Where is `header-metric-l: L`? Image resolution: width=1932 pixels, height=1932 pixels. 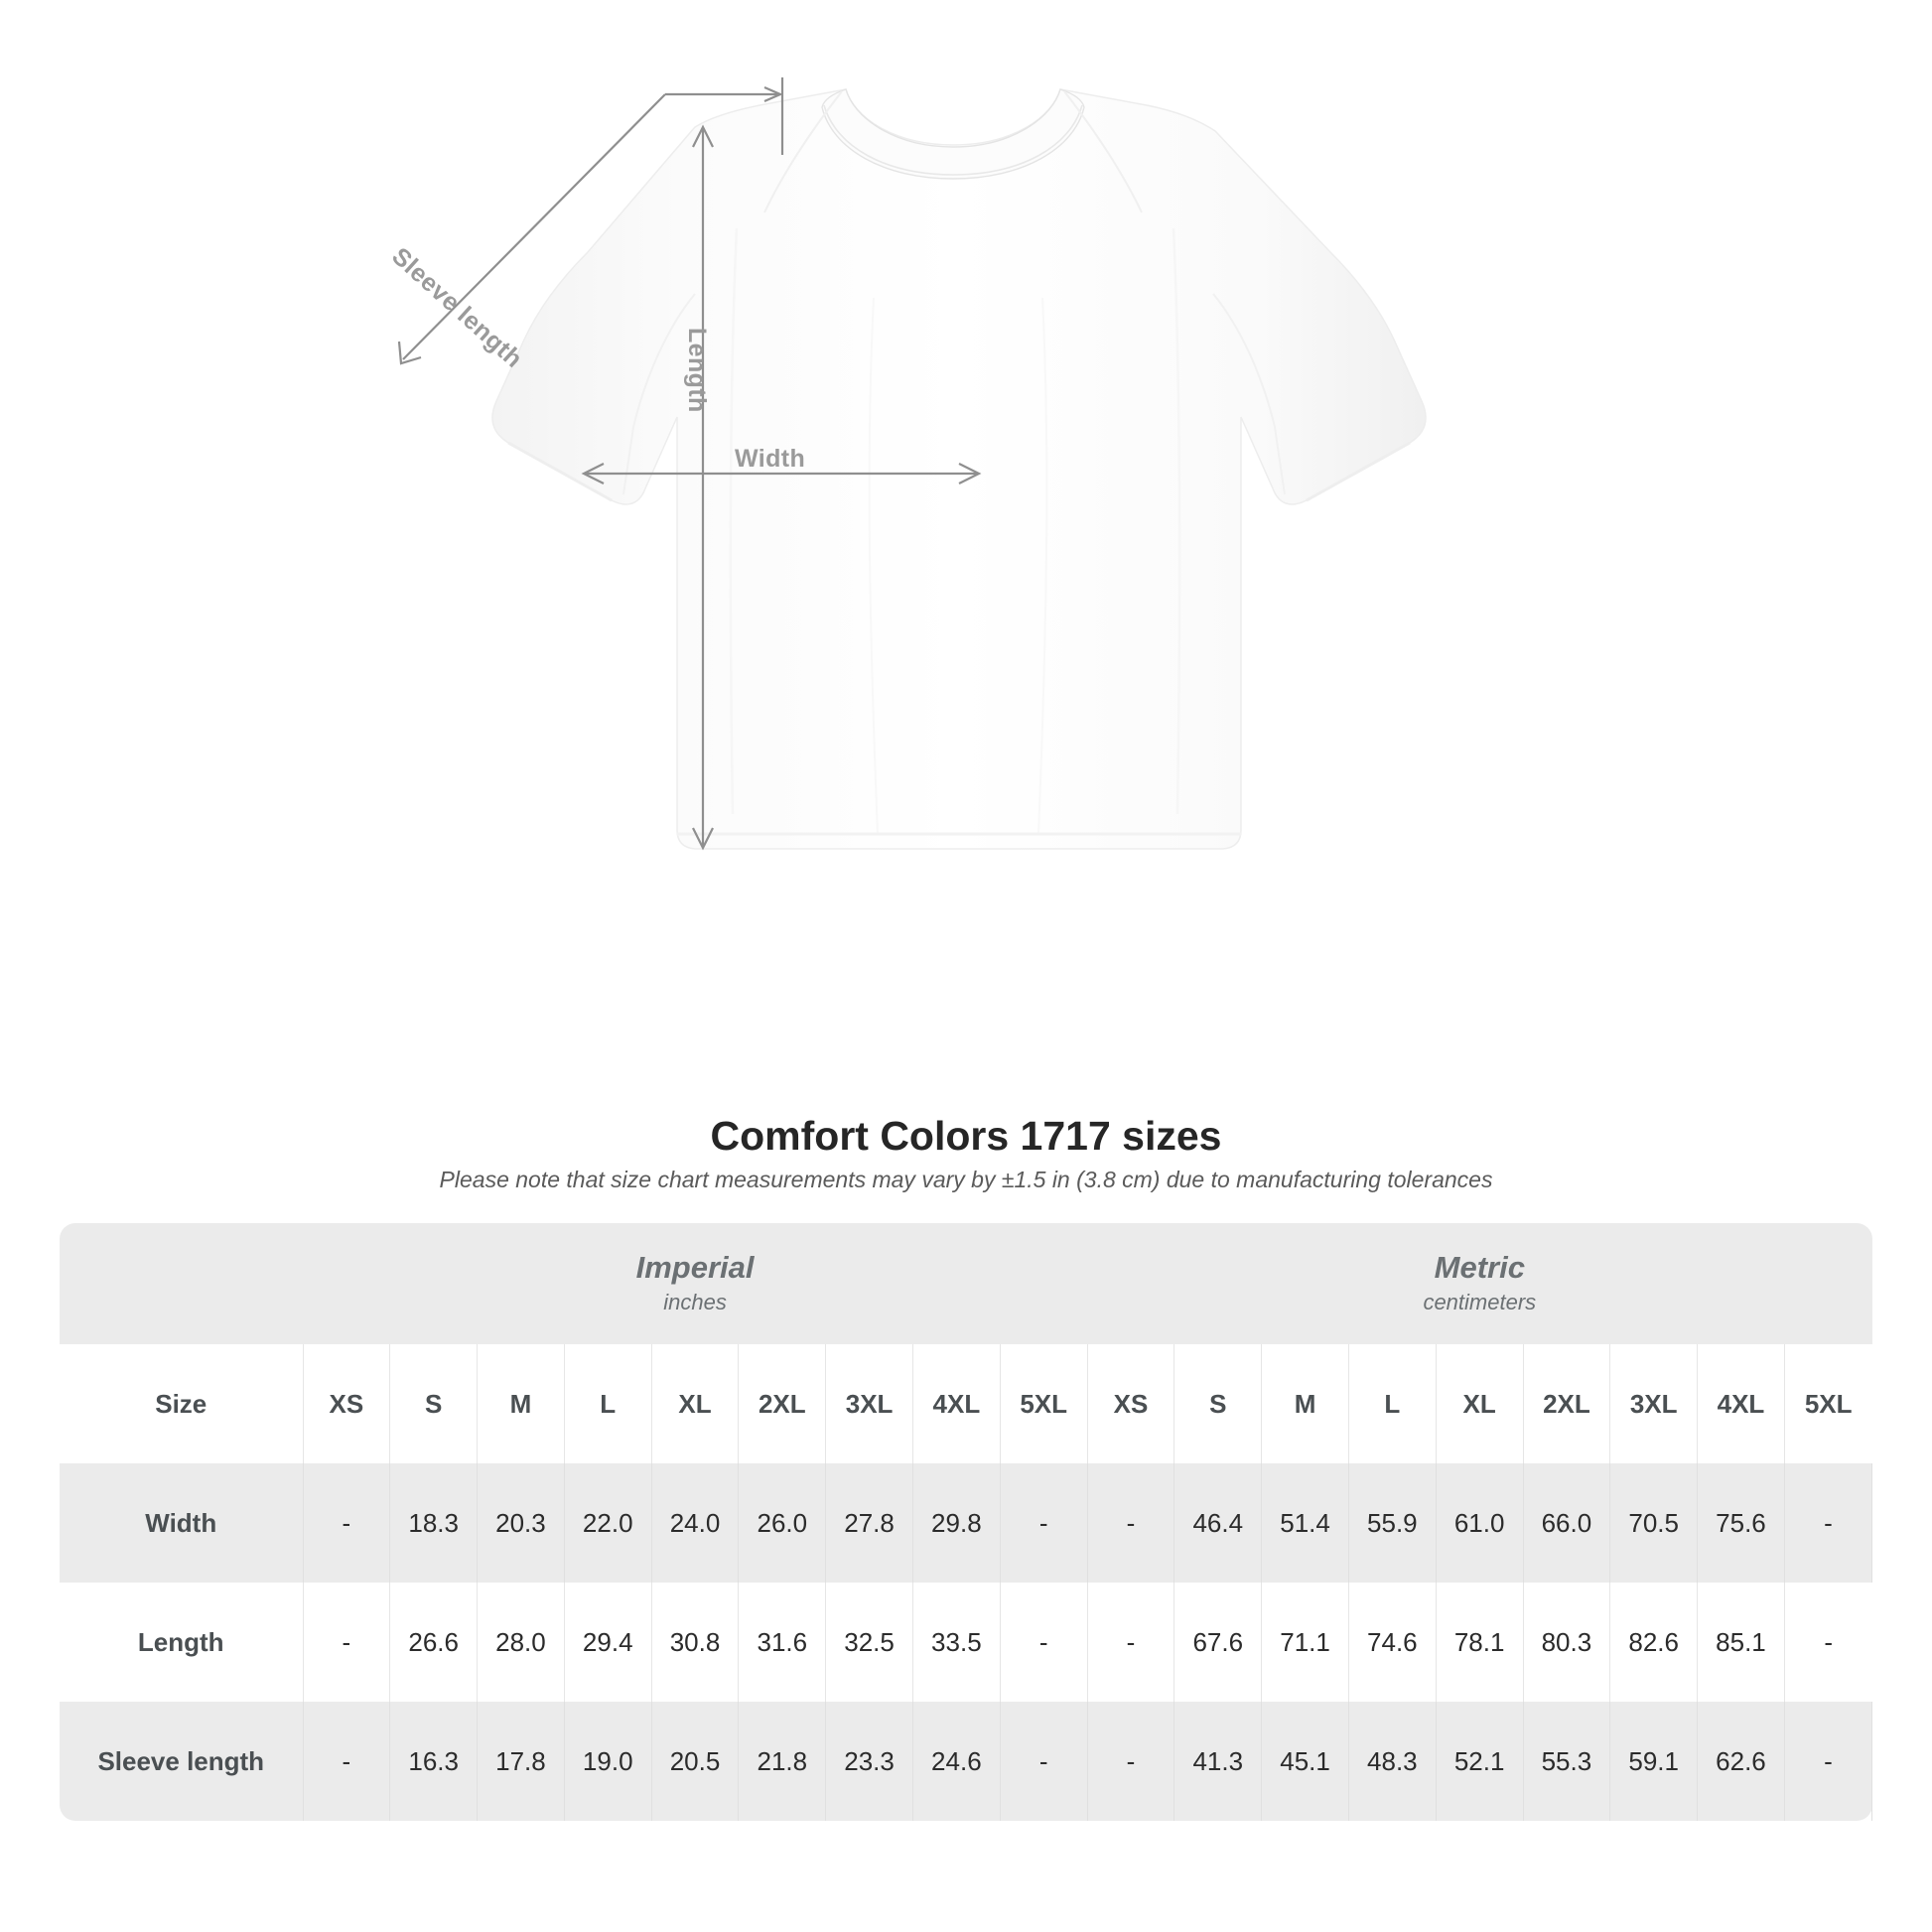
header-metric-l: L is located at coordinates (1393, 1404).